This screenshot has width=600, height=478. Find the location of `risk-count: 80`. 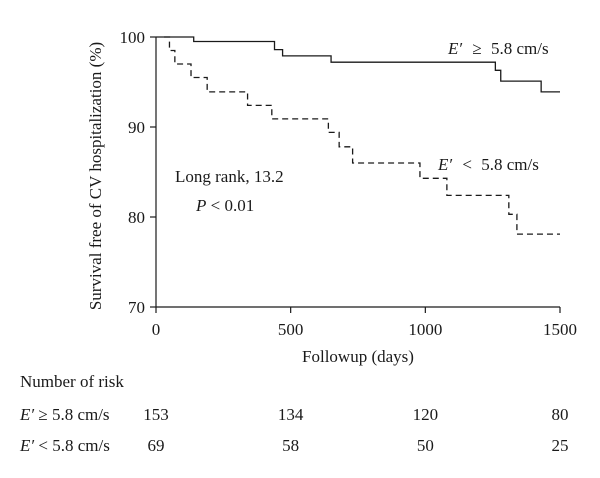

risk-count: 80 is located at coordinates (560, 414).